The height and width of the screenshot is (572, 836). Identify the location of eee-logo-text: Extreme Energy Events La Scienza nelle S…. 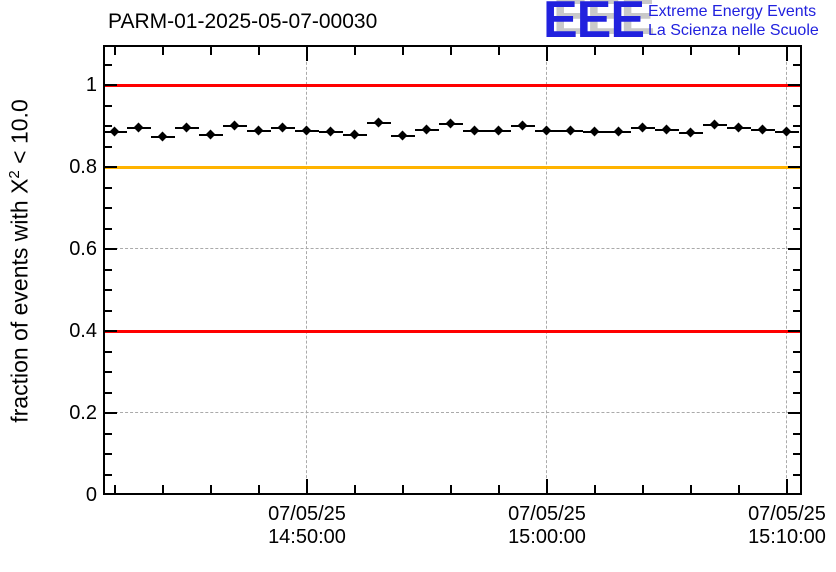
(733, 21).